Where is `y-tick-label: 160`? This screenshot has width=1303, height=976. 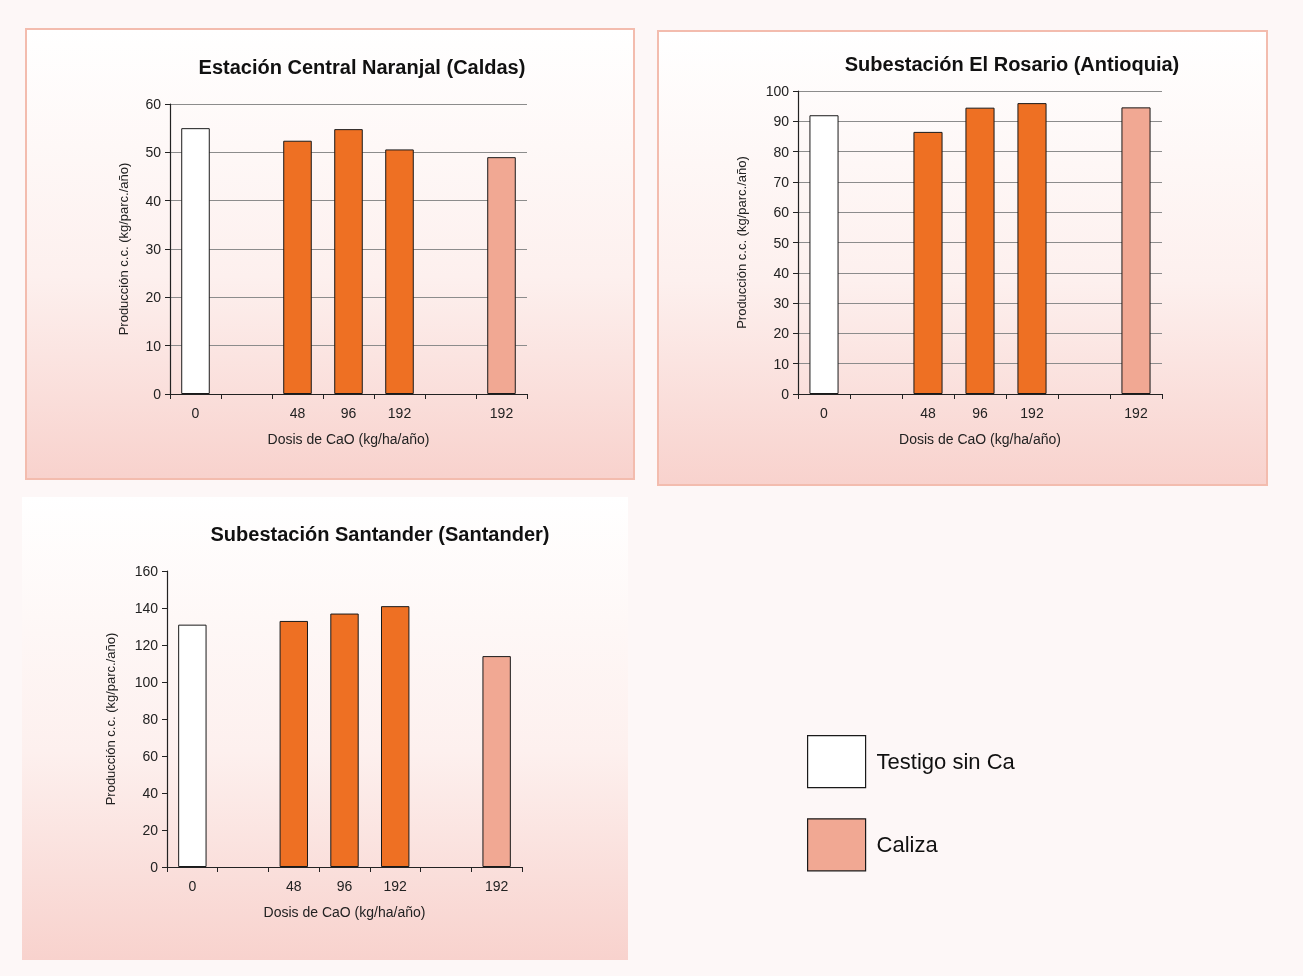
y-tick-label: 160 is located at coordinates (146, 571).